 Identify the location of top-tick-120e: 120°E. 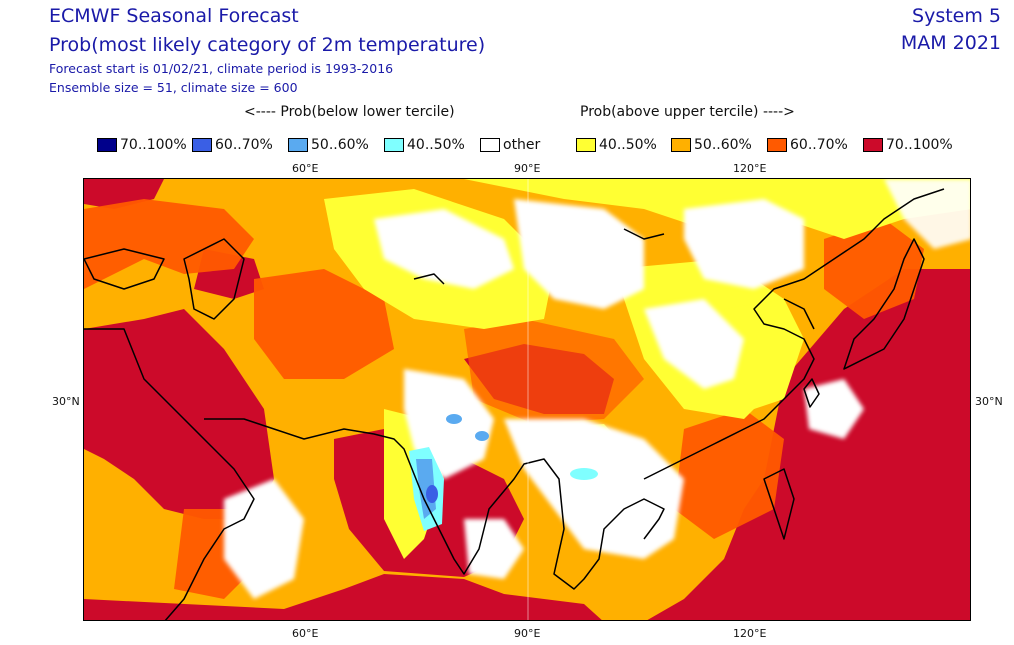
(750, 168).